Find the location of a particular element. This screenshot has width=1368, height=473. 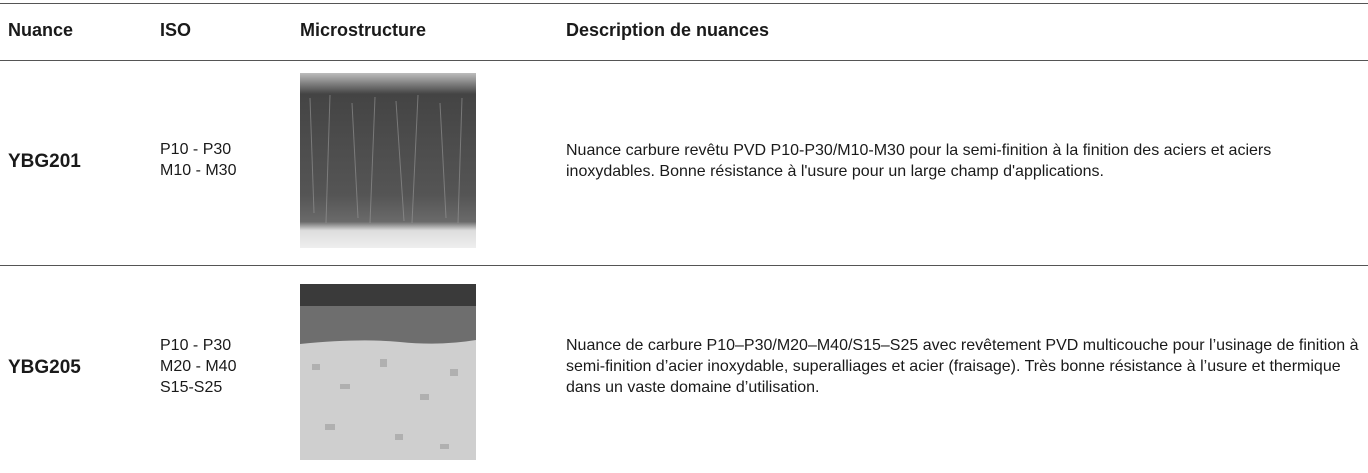

iso-line: M10 - M30 is located at coordinates (198, 170).